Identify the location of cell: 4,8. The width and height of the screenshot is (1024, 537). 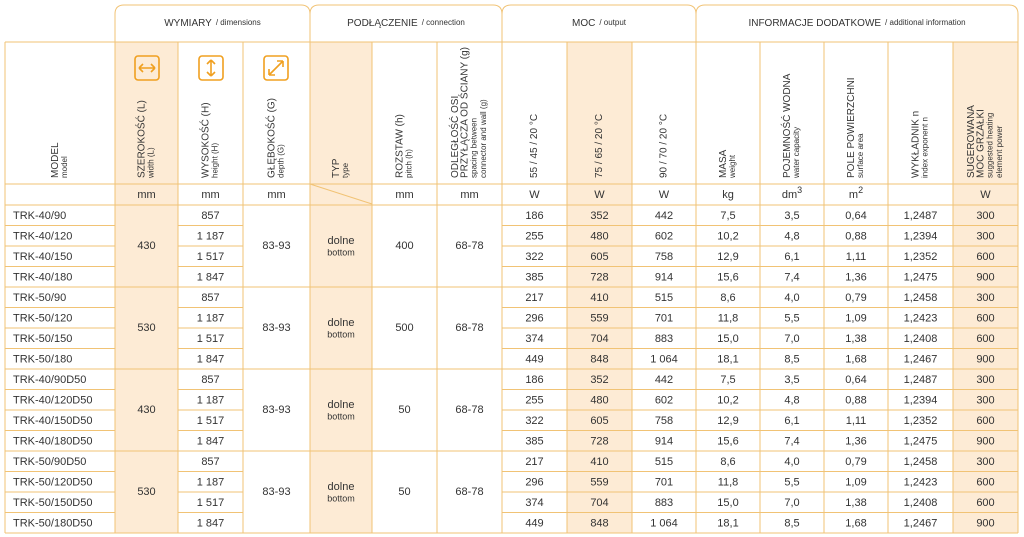
(791, 401).